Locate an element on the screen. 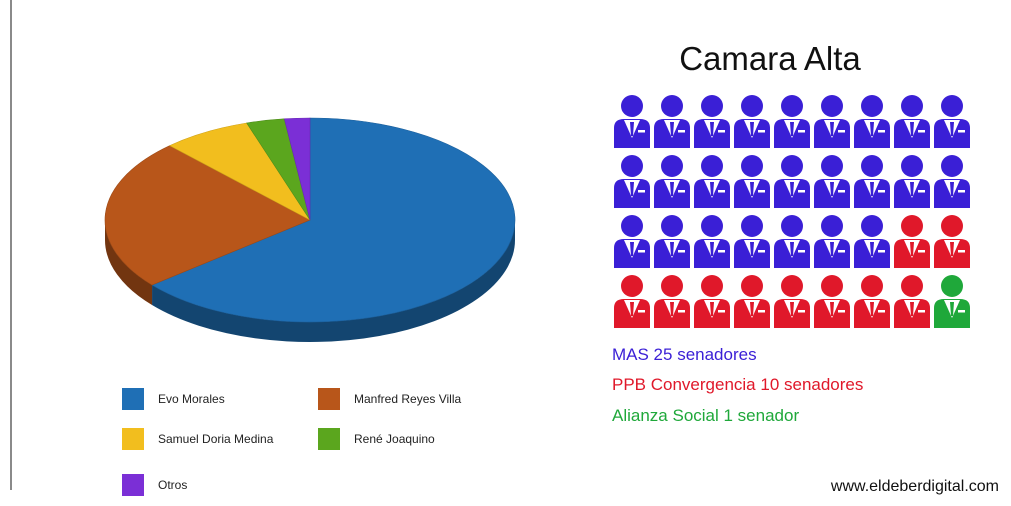 Image resolution: width=1011 pixels, height=506 pixels. legend-item-manfred-reyes-villa: Manfred Reyes Villa is located at coordinates (389, 399).